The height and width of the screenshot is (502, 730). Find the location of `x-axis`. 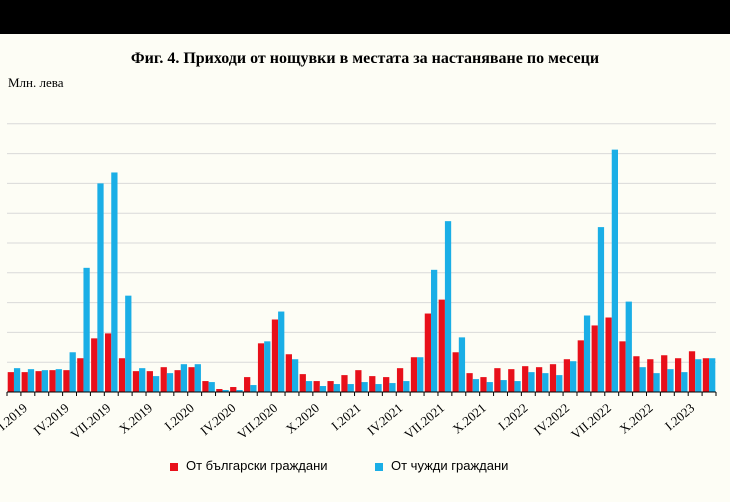

x-axis is located at coordinates (361, 393).